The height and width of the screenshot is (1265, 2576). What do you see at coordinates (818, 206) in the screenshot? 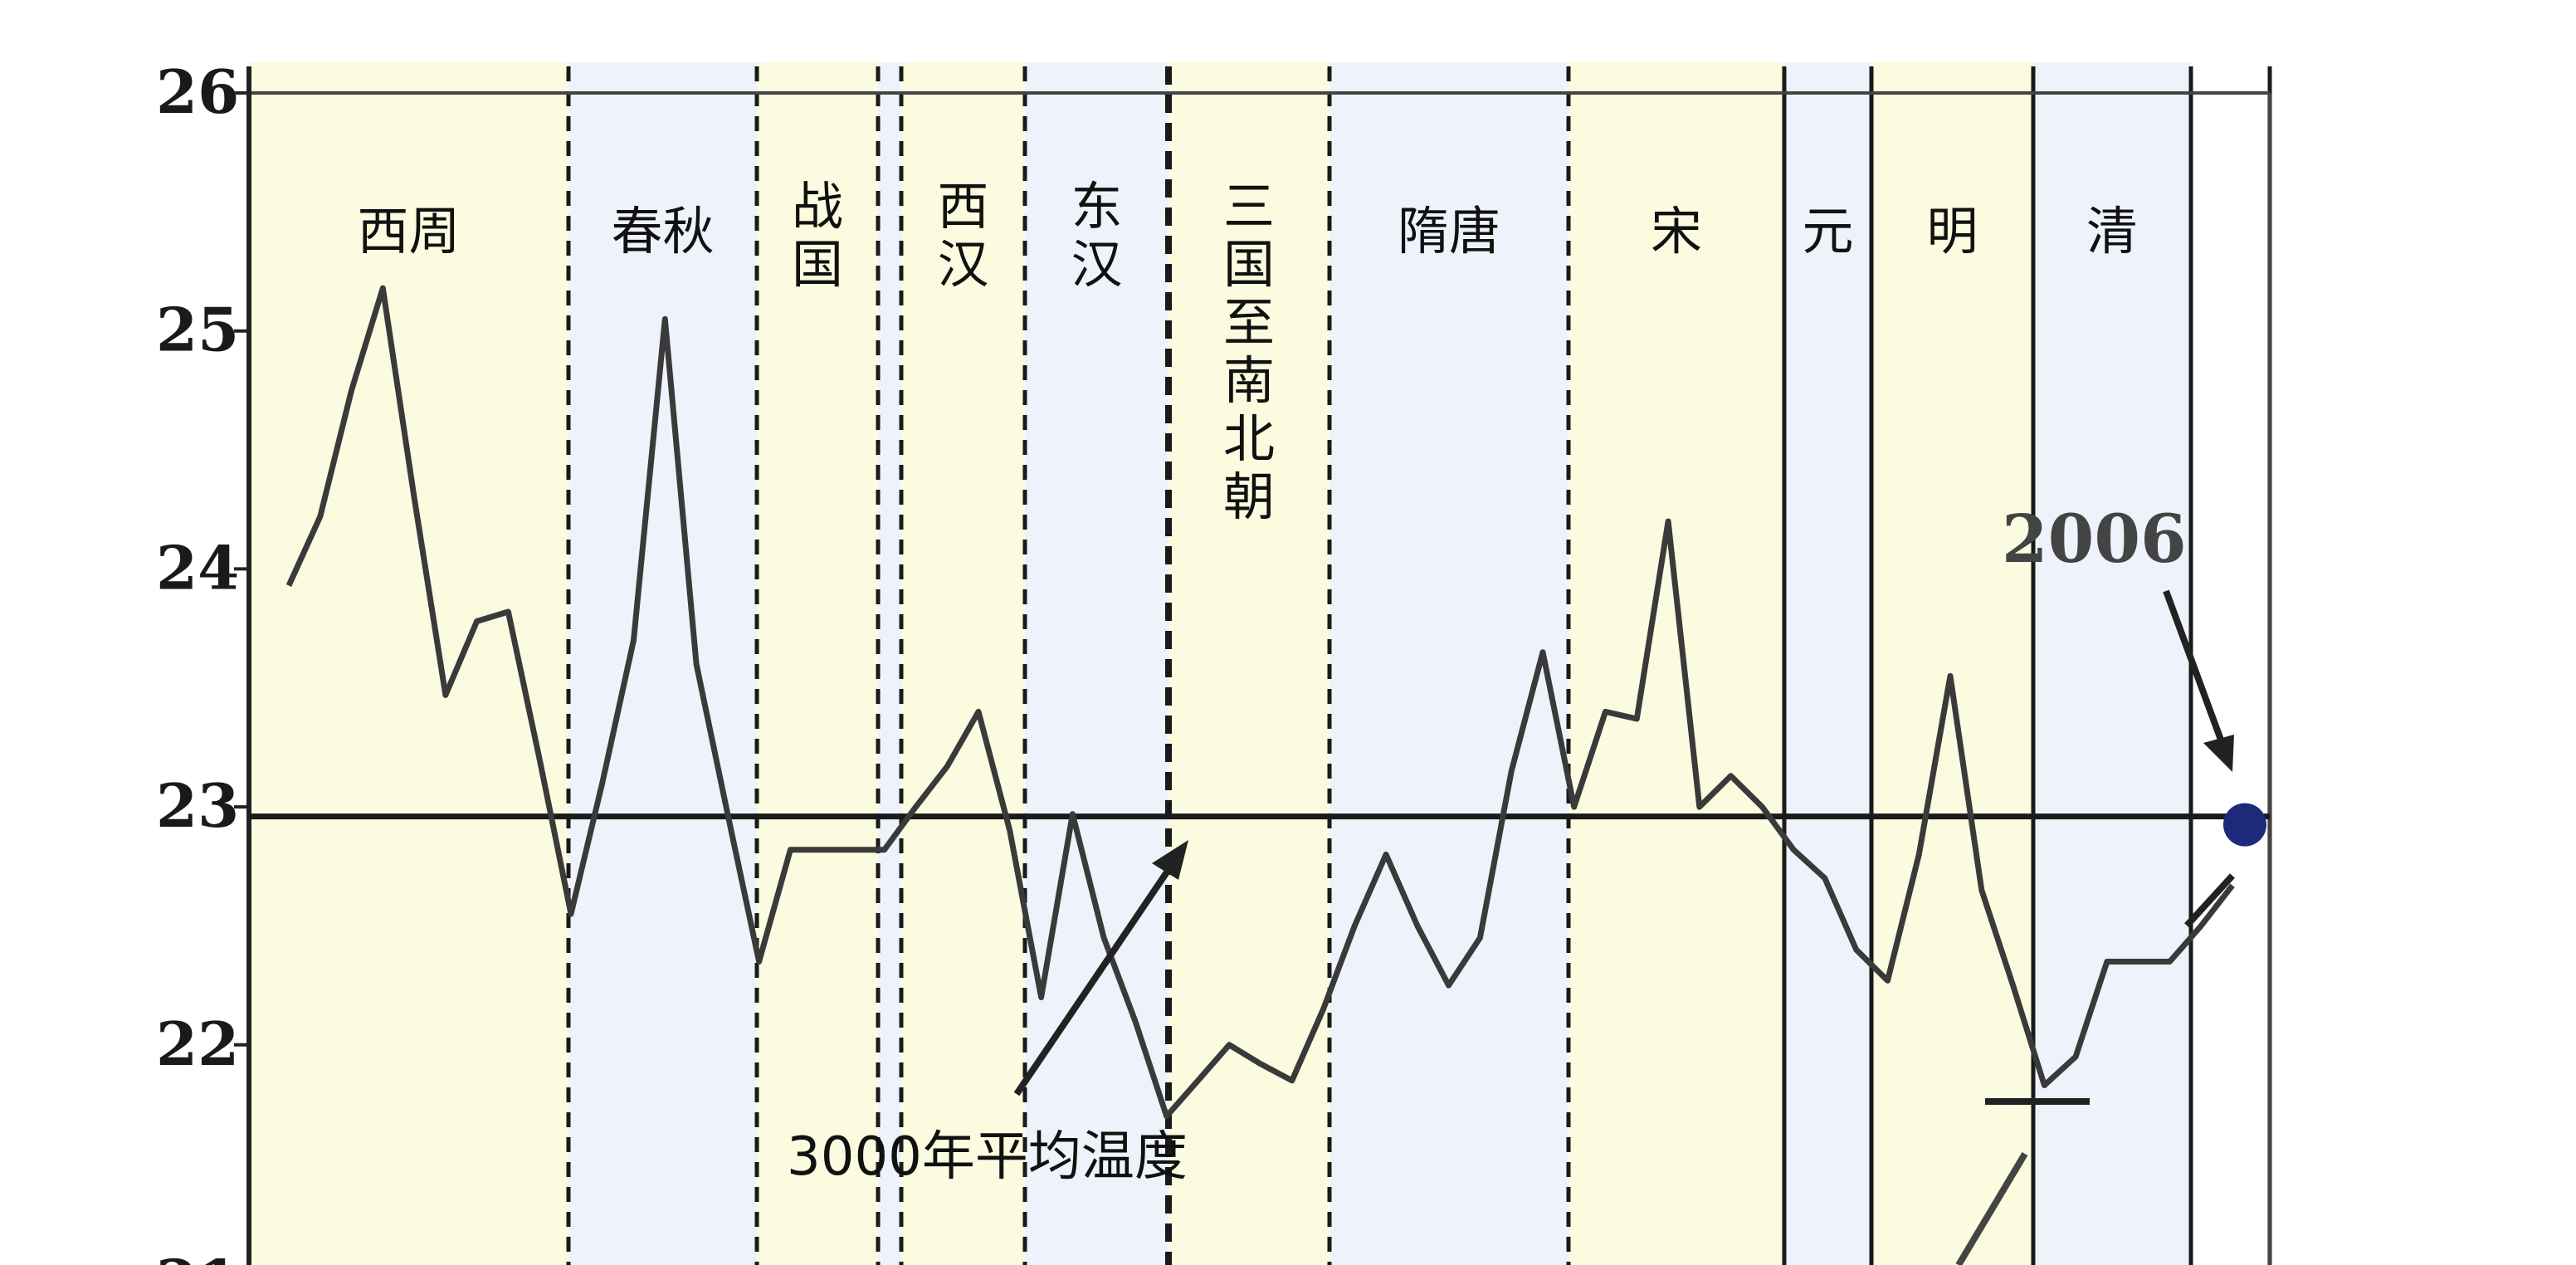
I see `era-label: 战` at bounding box center [818, 206].